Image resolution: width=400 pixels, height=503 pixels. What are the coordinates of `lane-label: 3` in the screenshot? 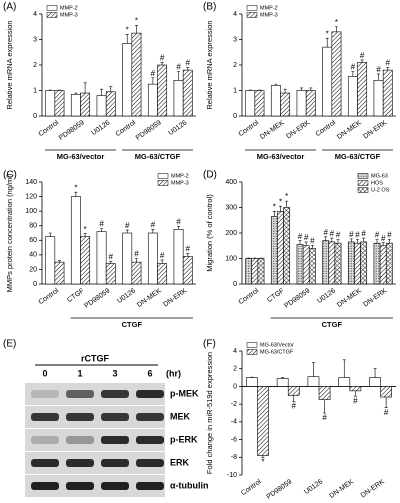 It's located at (114, 373).